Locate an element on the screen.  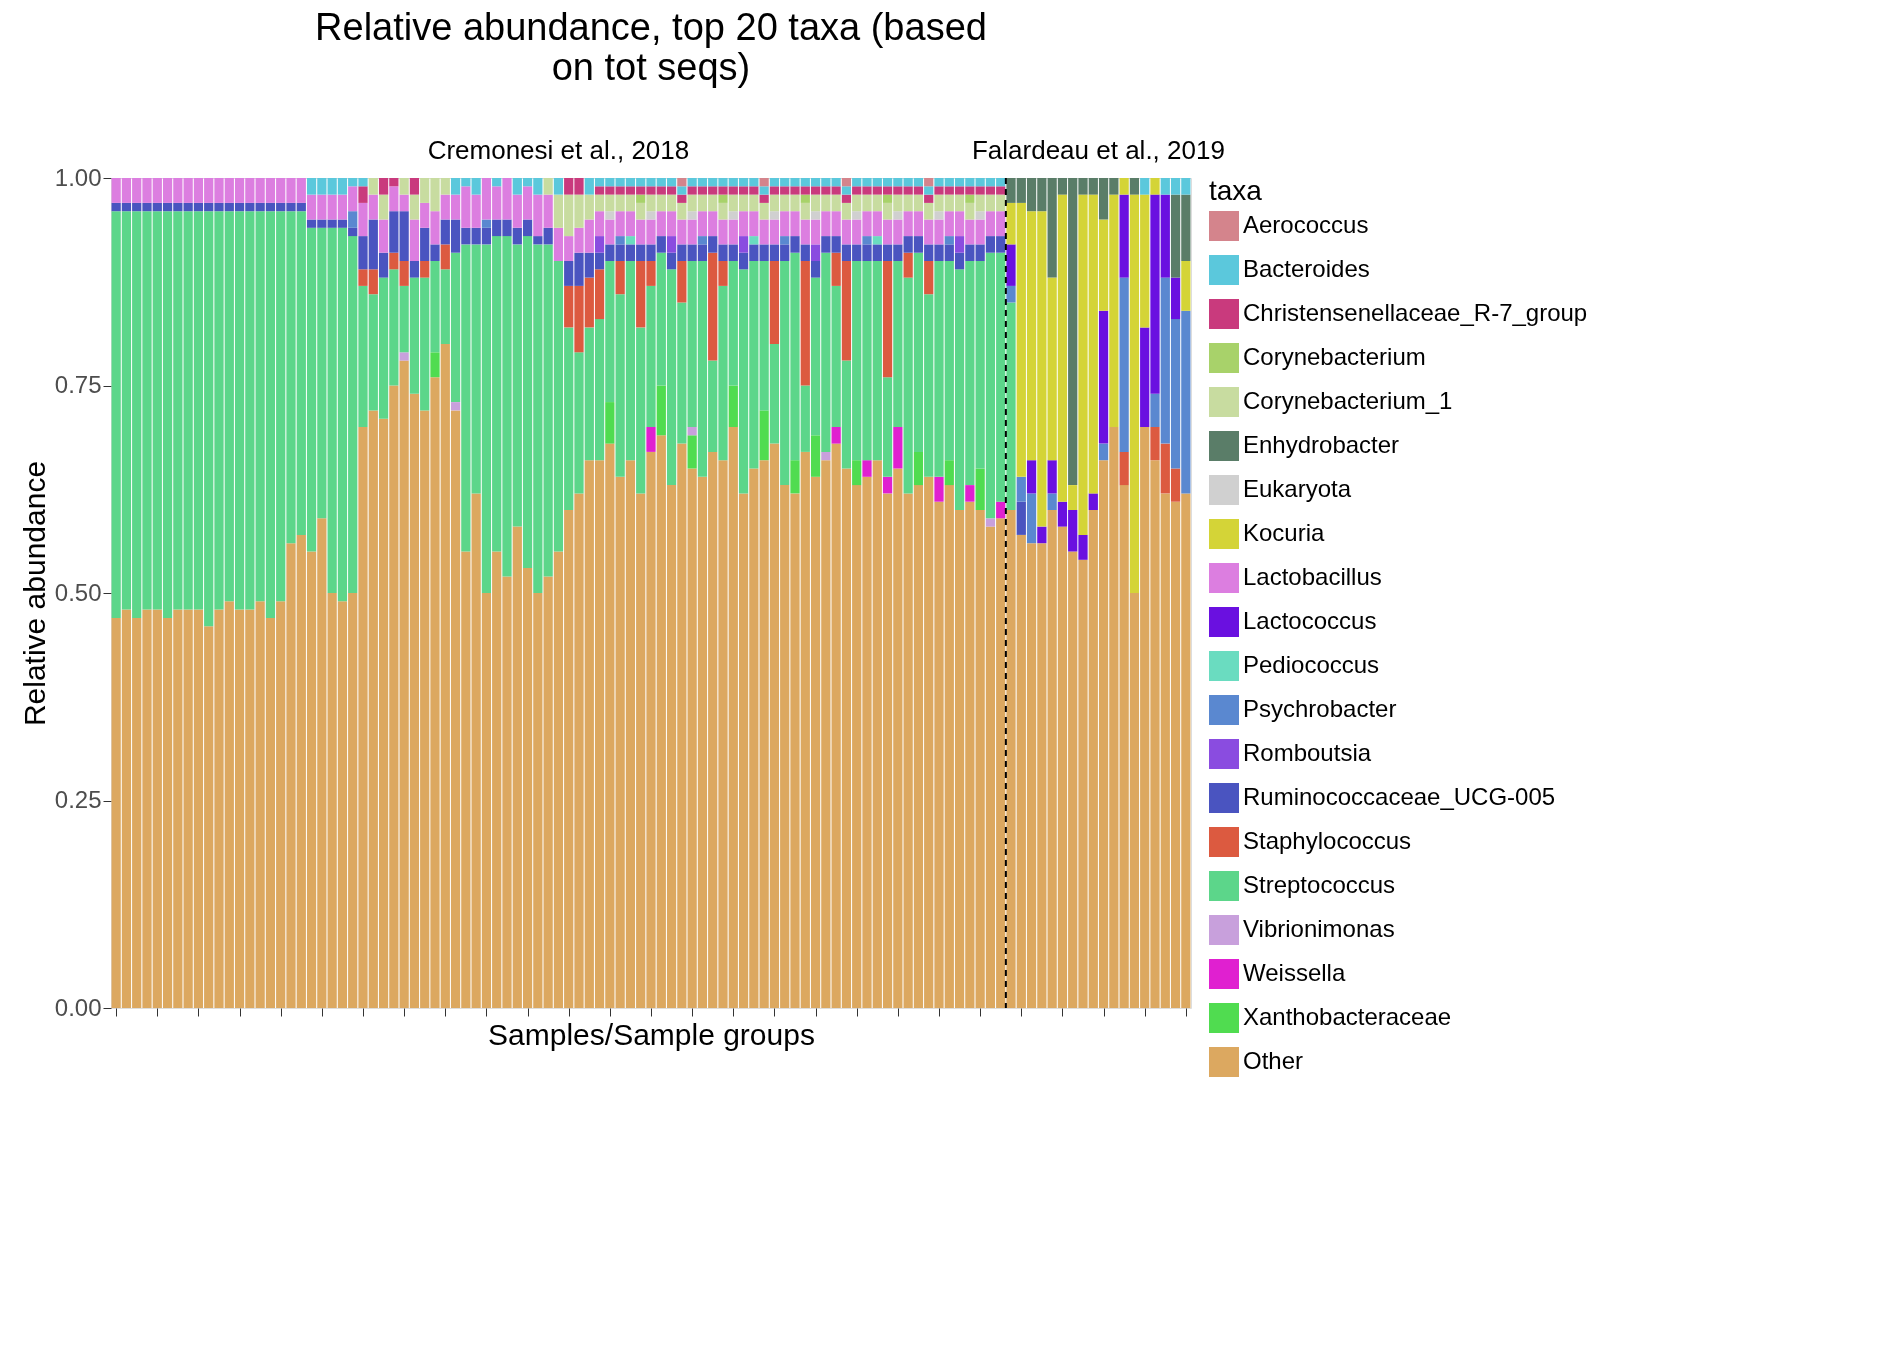
y-tick-label: 0.25 is located at coordinates (78, 799).